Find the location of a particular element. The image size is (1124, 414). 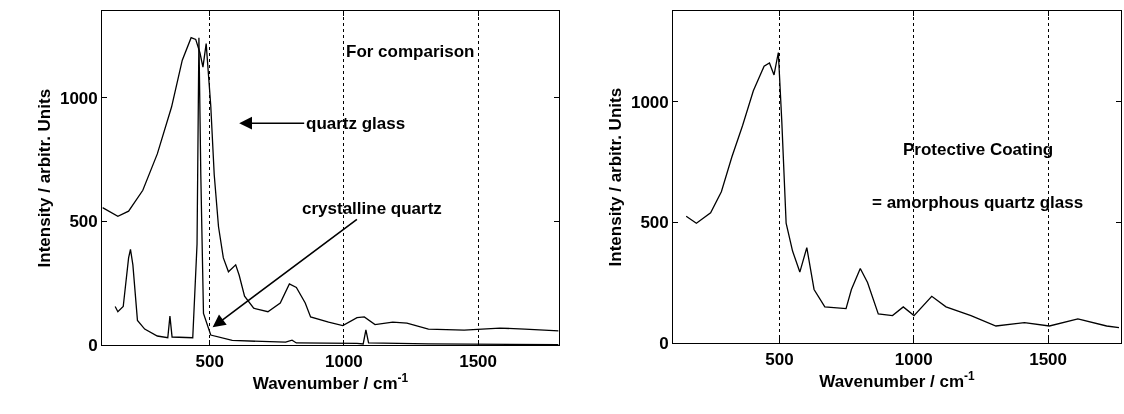

annotation: For comparison is located at coordinates (410, 51).